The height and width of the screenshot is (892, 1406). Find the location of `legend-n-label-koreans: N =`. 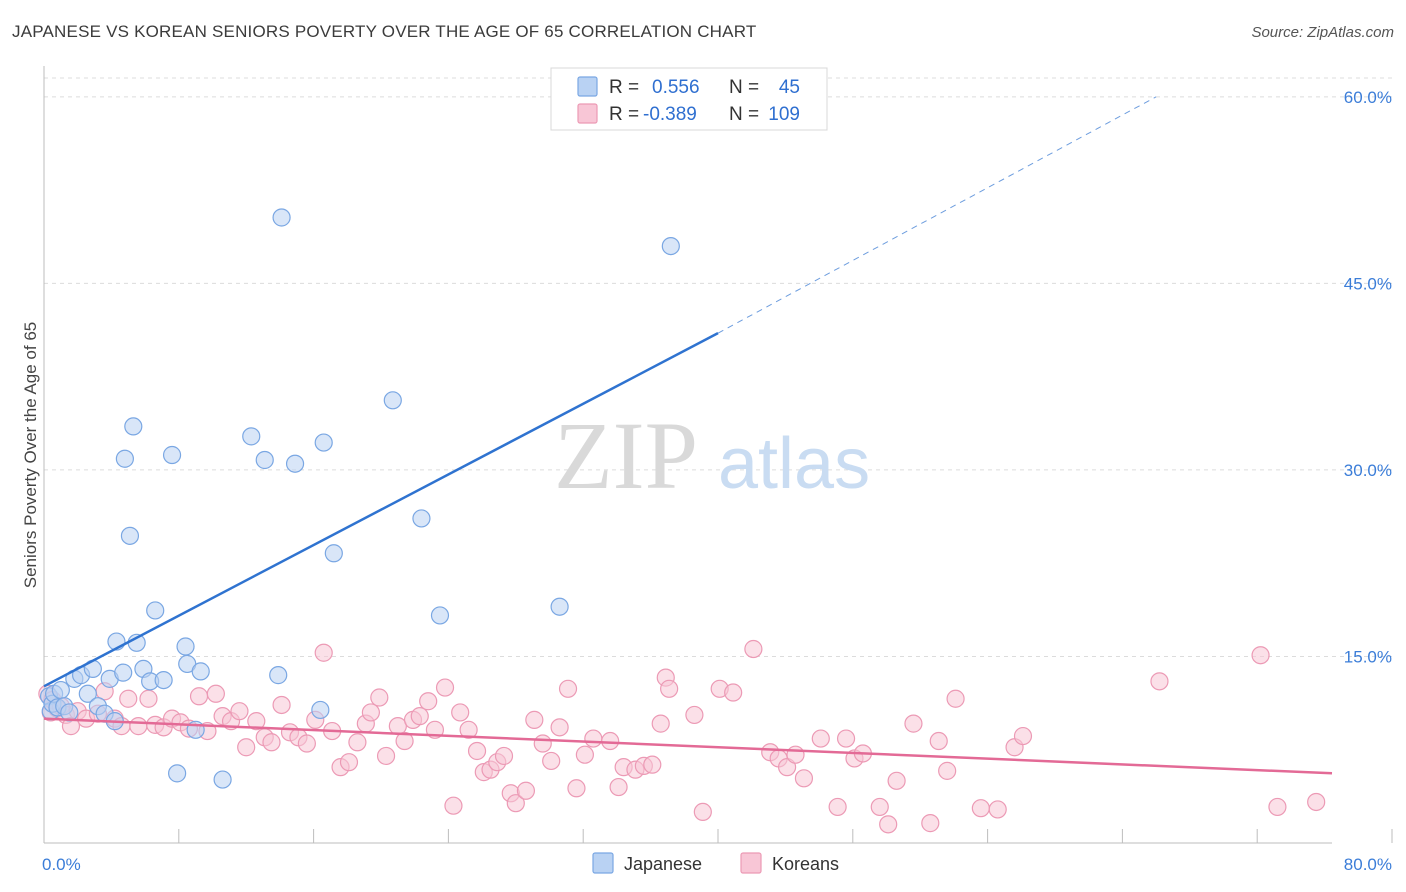

legend-n-label-koreans: N = is located at coordinates (744, 114).